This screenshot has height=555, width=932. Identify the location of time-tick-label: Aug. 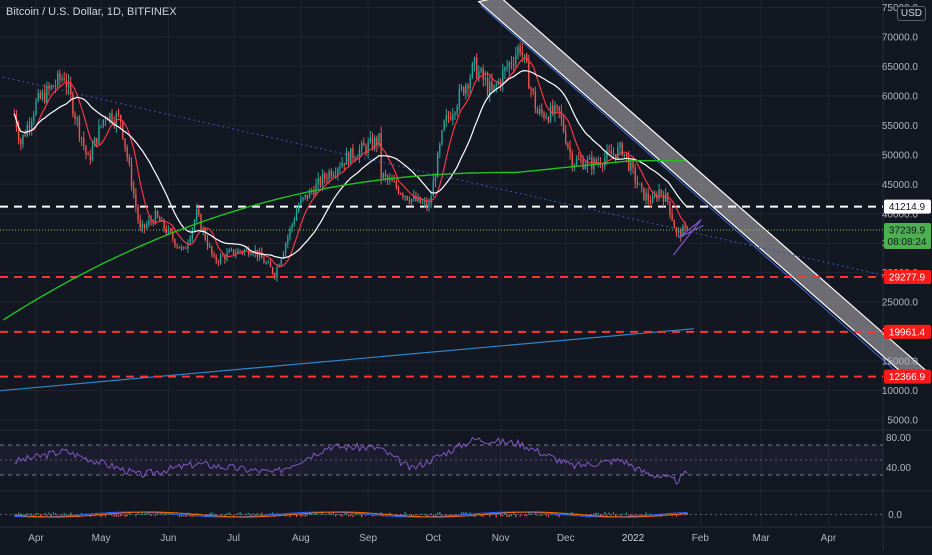
(301, 538).